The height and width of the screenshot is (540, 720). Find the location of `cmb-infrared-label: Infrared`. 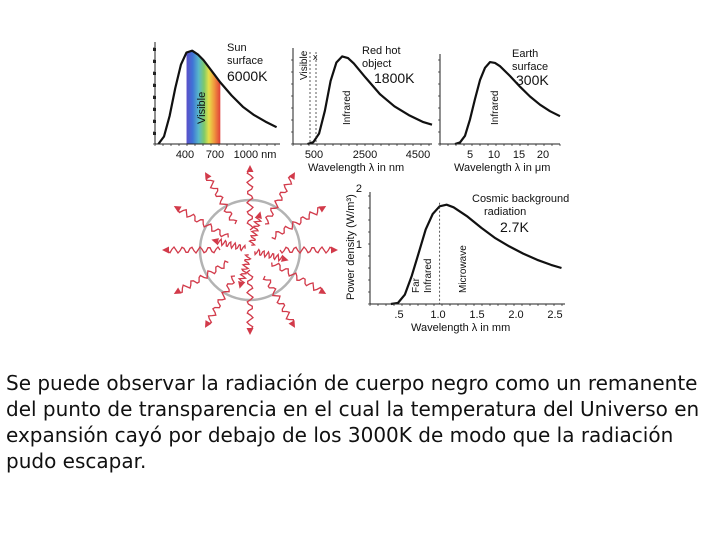

cmb-infrared-label: Infrared is located at coordinates (428, 276).